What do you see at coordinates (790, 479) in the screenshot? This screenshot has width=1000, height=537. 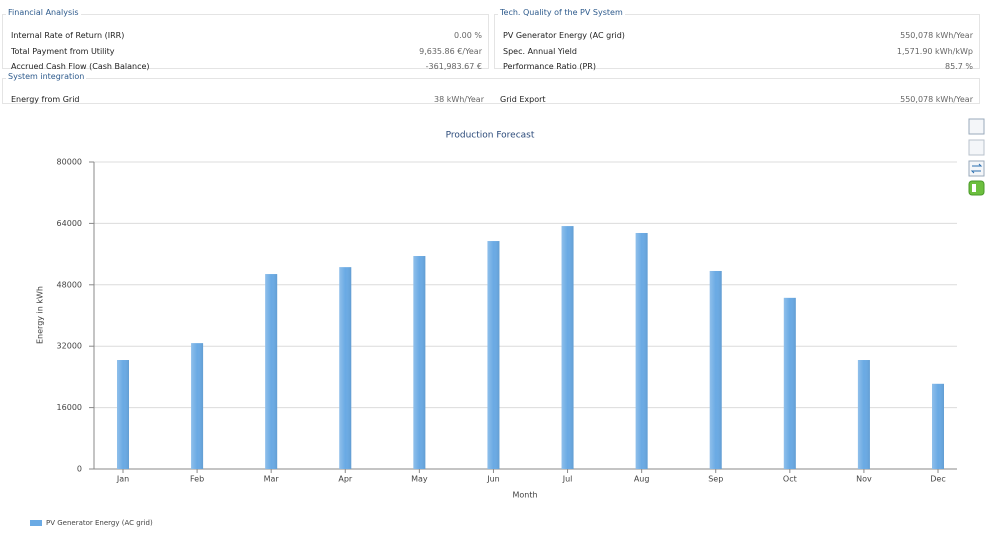 I see `x-tick-label: Oct` at bounding box center [790, 479].